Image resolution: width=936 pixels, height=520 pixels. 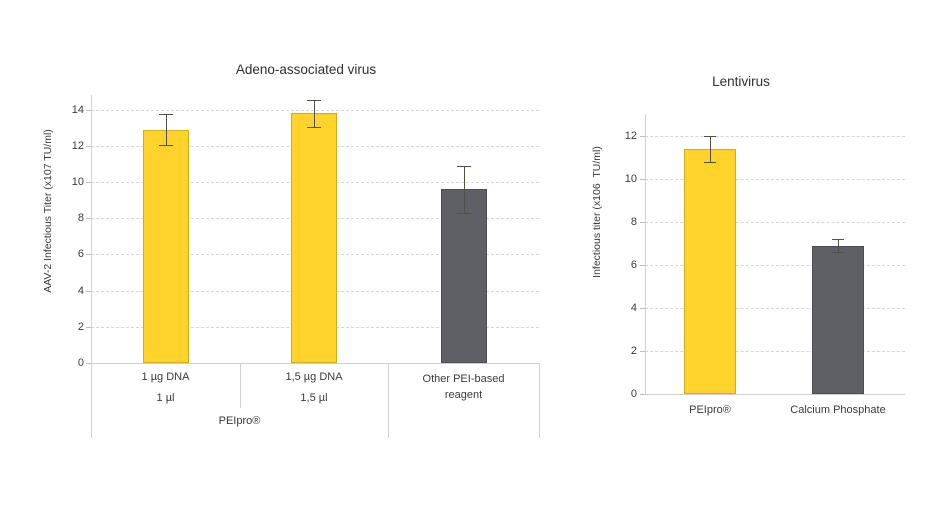 What do you see at coordinates (597, 212) in the screenshot?
I see `y-axis-label-lentivirus: Infectious titer (x106 TU/ml)` at bounding box center [597, 212].